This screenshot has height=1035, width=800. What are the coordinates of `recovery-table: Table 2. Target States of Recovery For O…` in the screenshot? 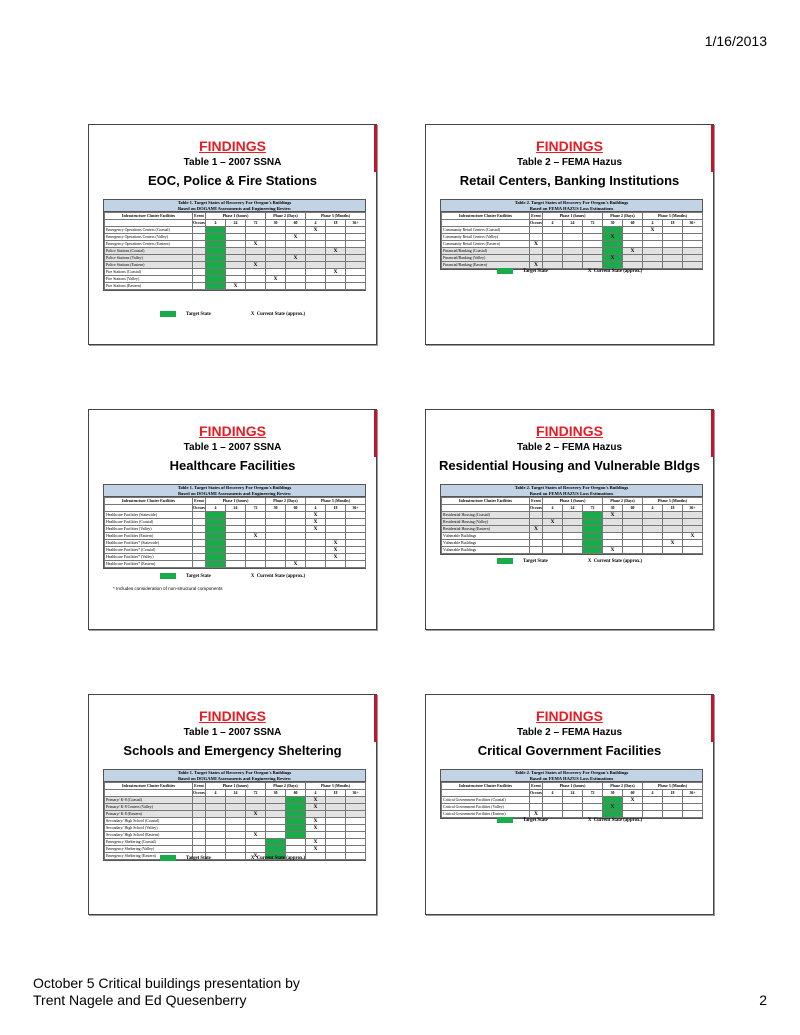 It's located at (572, 235).